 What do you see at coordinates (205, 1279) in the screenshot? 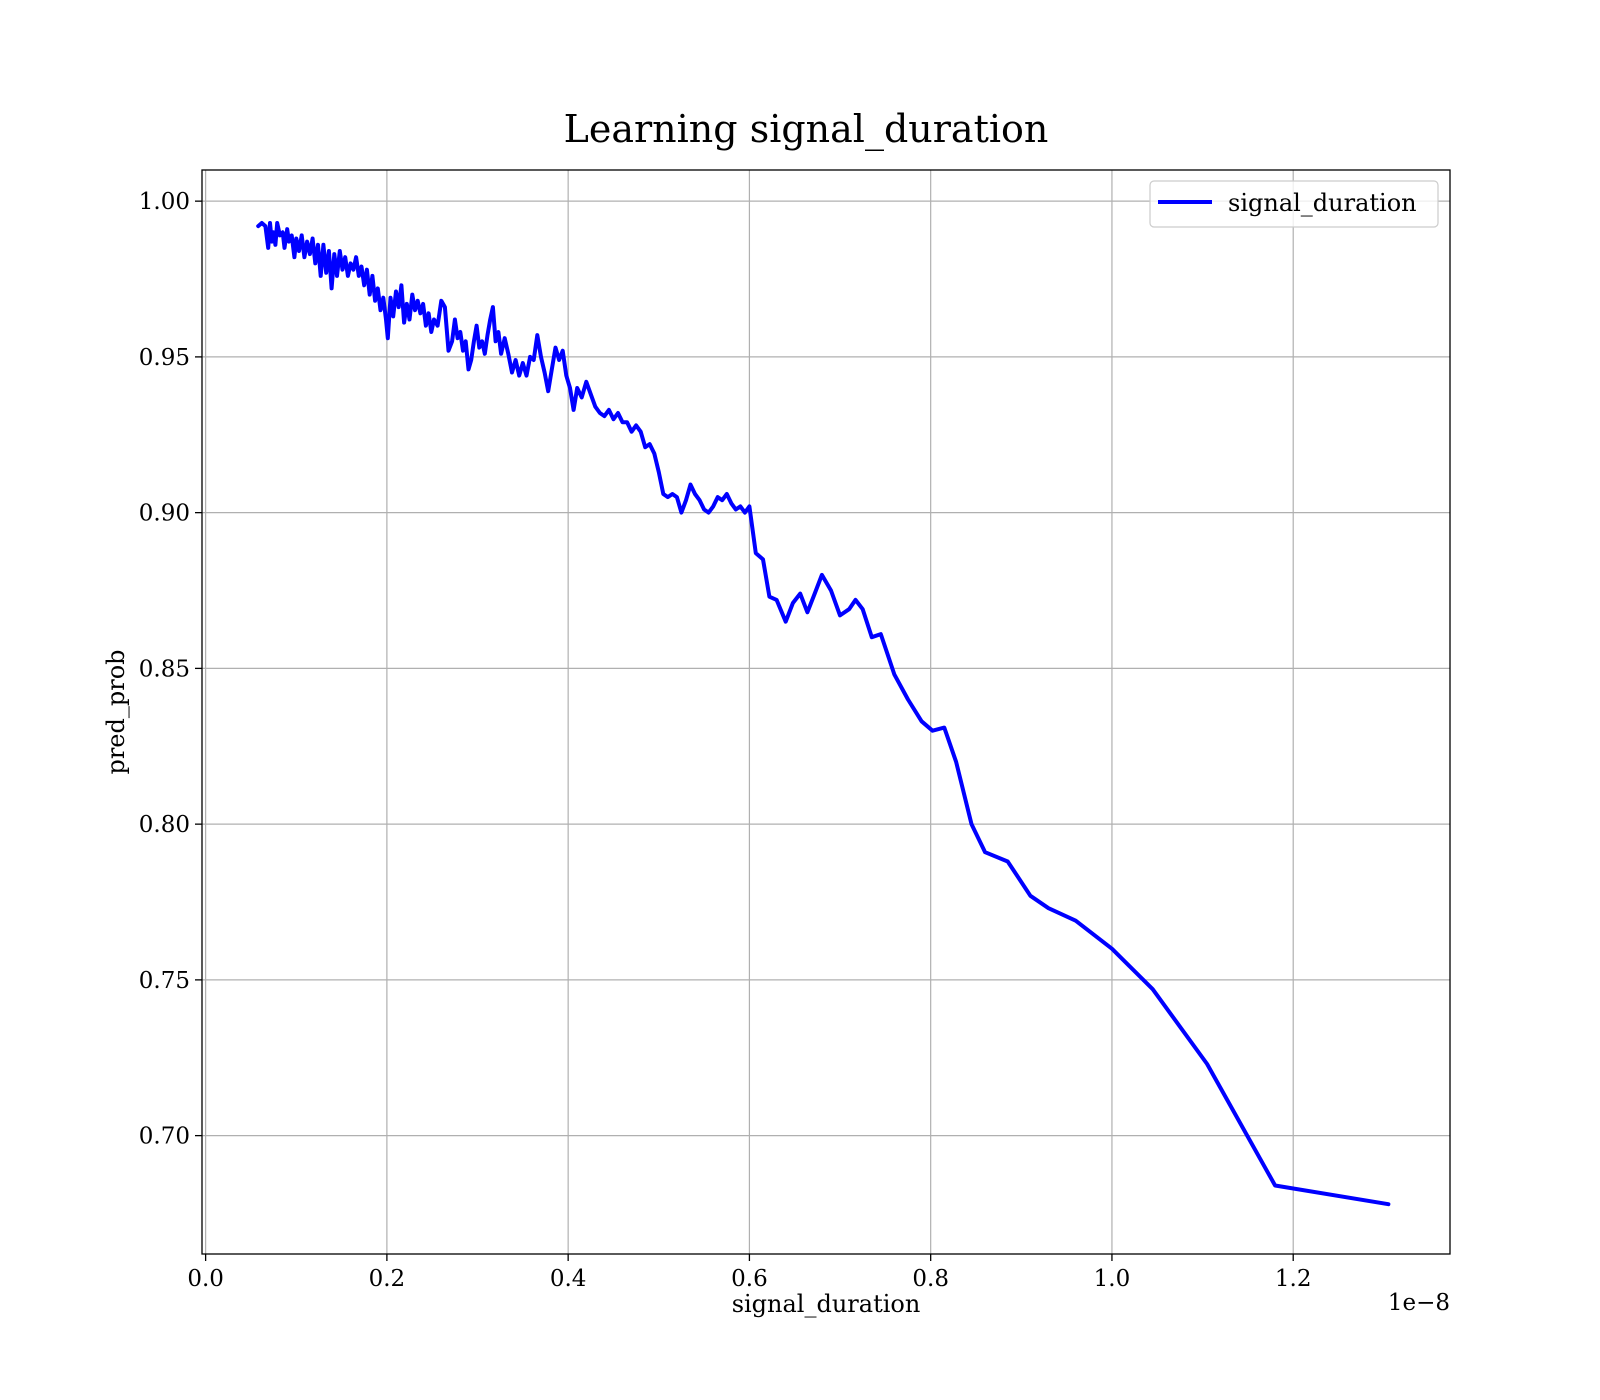
I see `x-tick-label: 0.0` at bounding box center [205, 1279].